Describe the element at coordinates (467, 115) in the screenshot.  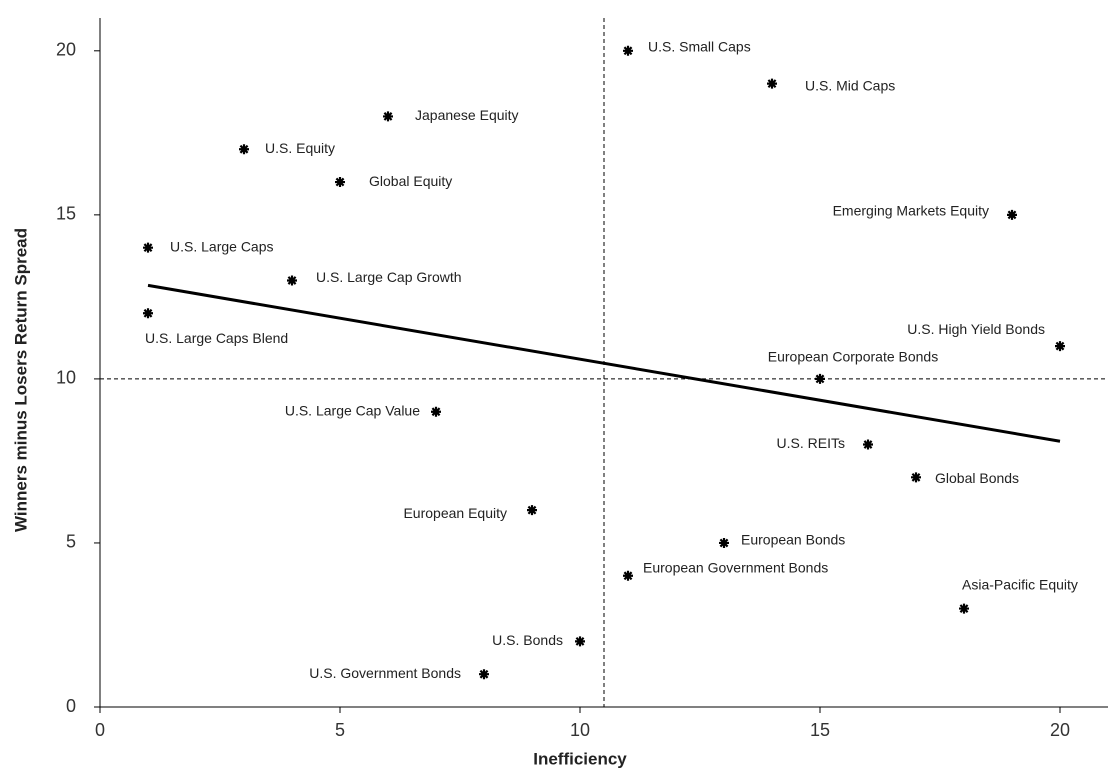
I see `point-label: Japanese Equity` at that location.